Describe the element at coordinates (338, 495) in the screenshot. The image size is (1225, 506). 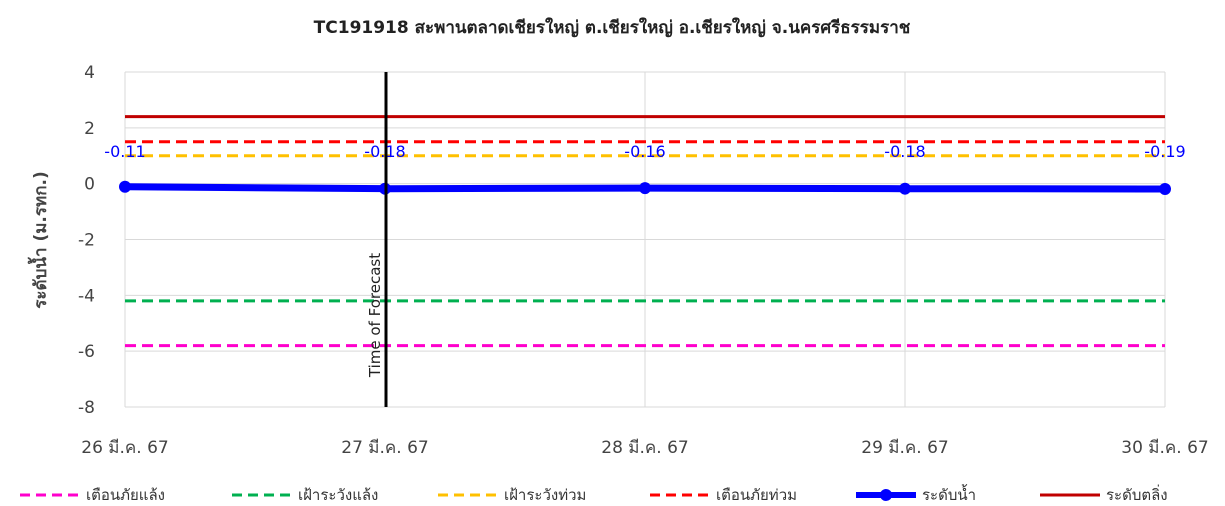
I see `legend-label: เฝ้าระวังแล้ง` at that location.